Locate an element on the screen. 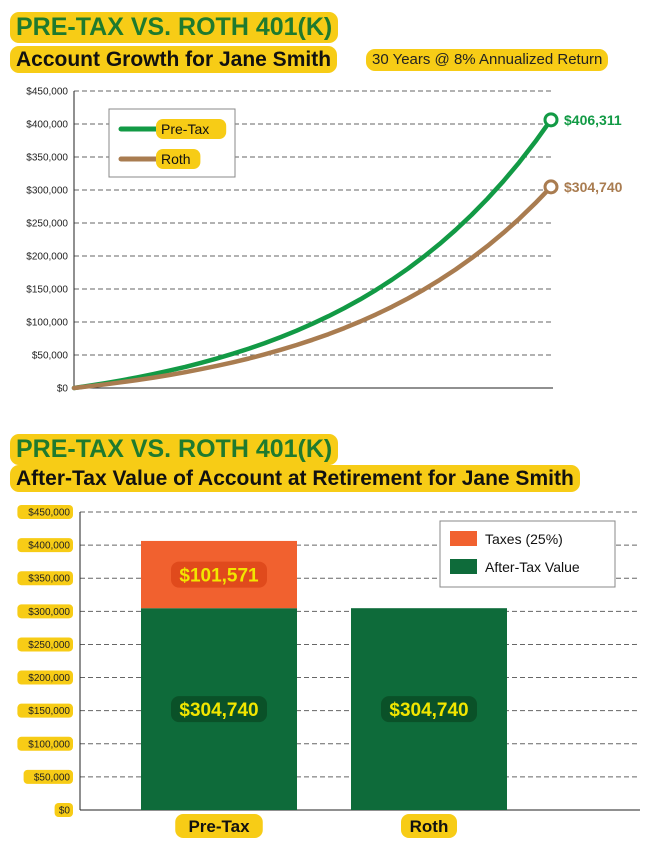 This screenshot has width=648, height=855. legend-swatch-after-tax-value is located at coordinates (463, 566).